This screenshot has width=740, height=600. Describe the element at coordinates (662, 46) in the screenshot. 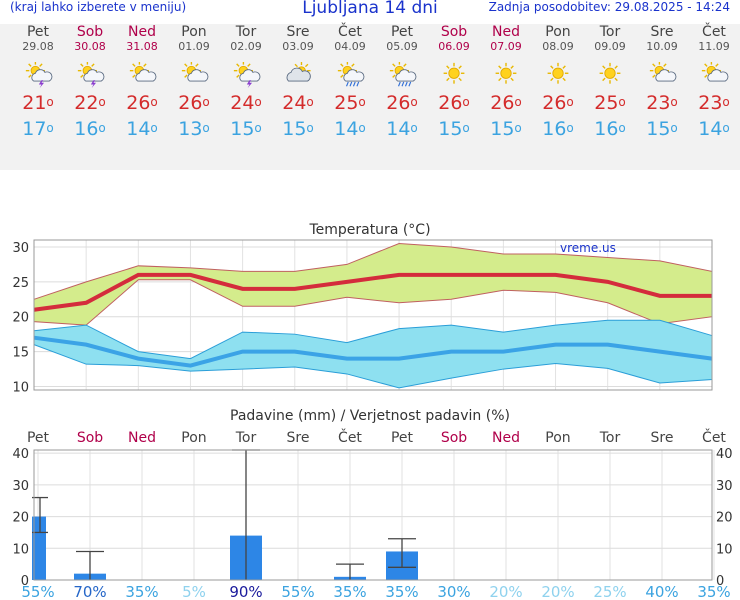

I see `day-date: 10.09` at that location.